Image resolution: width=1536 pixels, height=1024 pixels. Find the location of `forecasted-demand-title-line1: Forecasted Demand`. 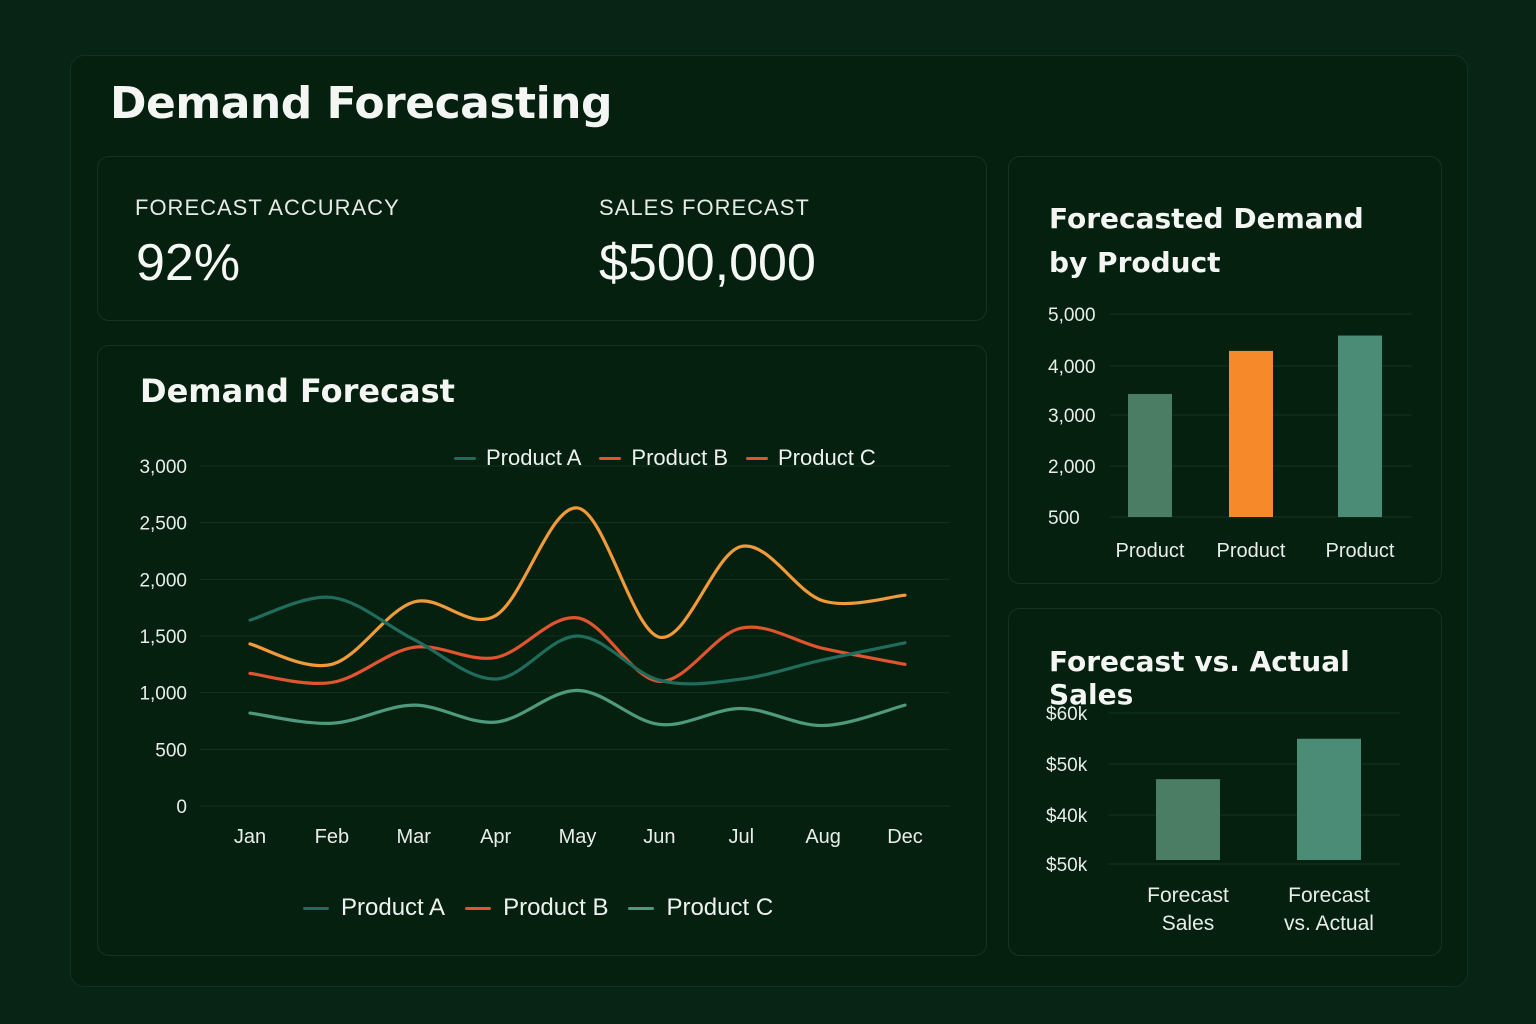

forecasted-demand-title-line1: Forecasted Demand is located at coordinates (1206, 218).